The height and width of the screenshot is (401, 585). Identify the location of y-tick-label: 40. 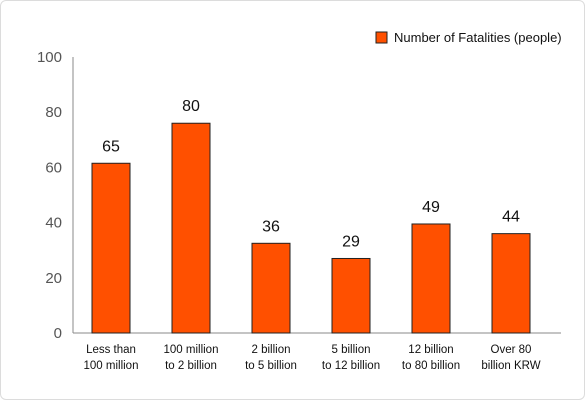
(53, 223).